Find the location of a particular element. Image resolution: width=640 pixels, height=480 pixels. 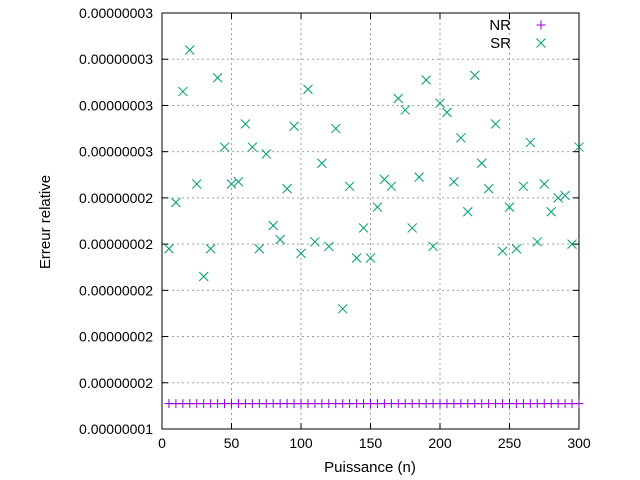

y-tick-label: 0.00000001 is located at coordinates (116, 429).